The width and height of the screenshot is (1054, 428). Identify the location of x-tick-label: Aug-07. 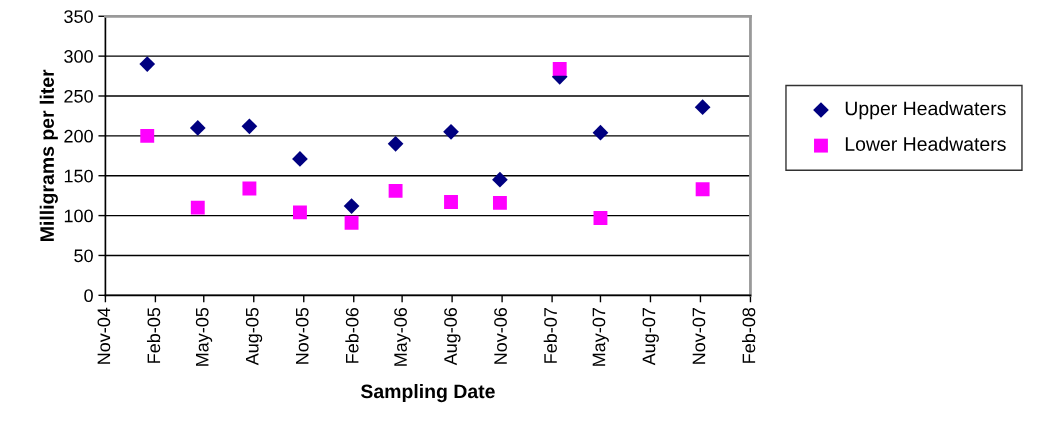
(650, 337).